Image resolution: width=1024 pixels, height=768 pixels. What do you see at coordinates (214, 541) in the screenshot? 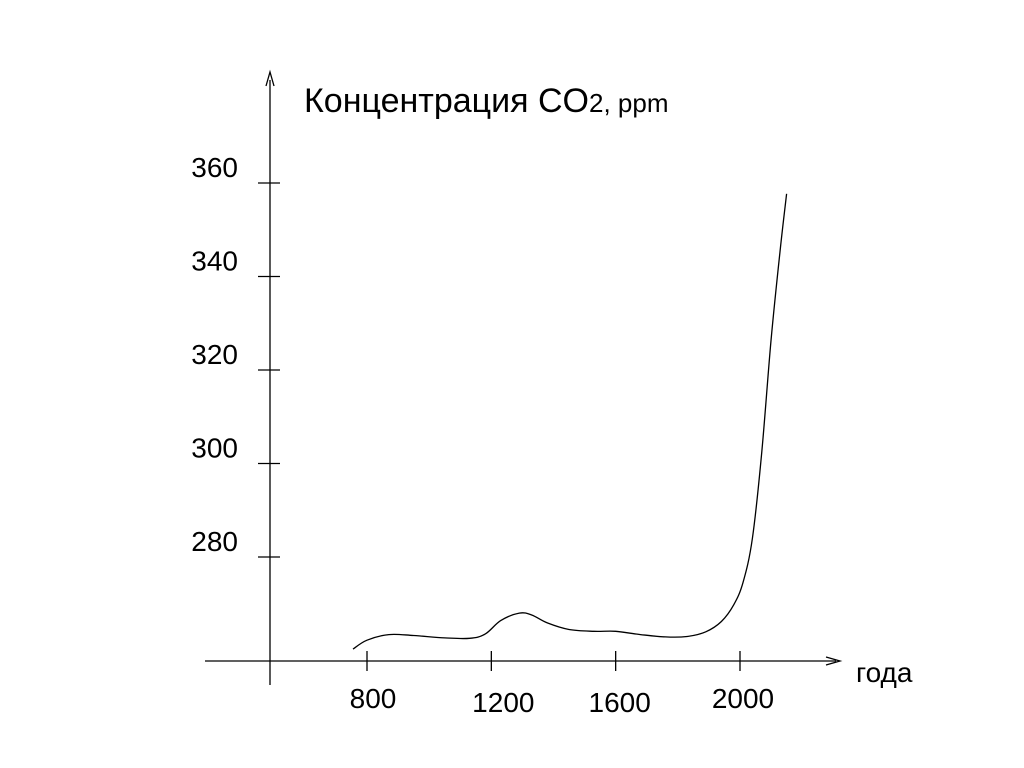
I see `y-tick-label-280: 280` at bounding box center [214, 541].